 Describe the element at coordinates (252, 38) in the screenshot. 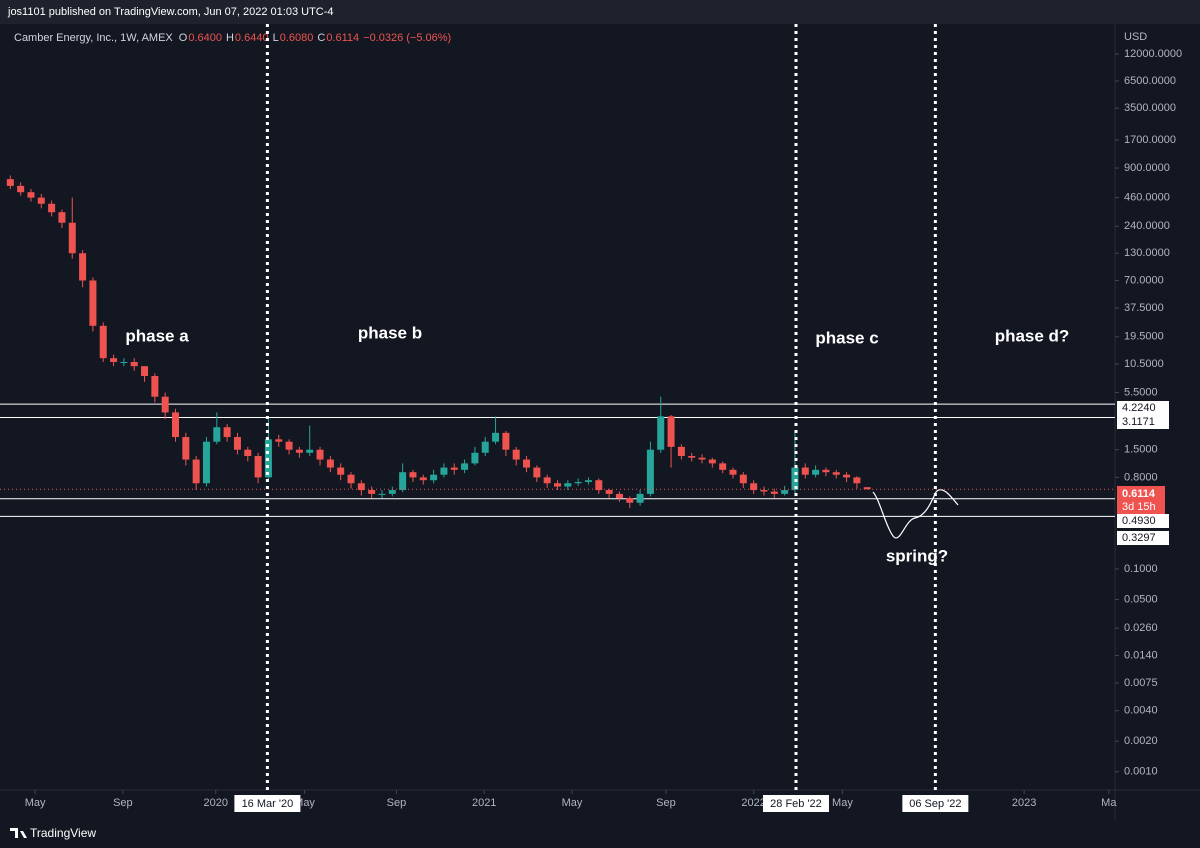

I see `legend-value: 0.6440` at that location.